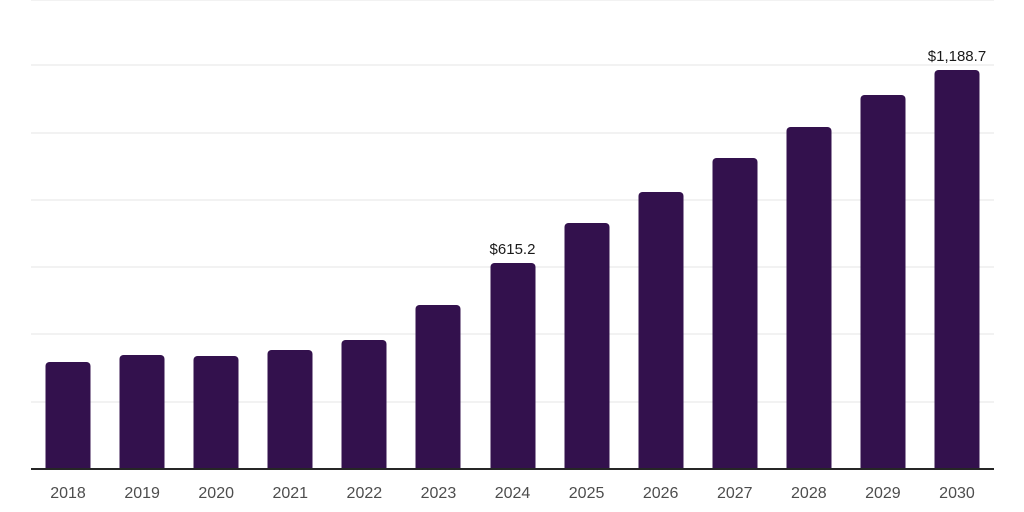 The image size is (1024, 512). Describe the element at coordinates (68, 493) in the screenshot. I see `x-tick-label: 2018` at that location.